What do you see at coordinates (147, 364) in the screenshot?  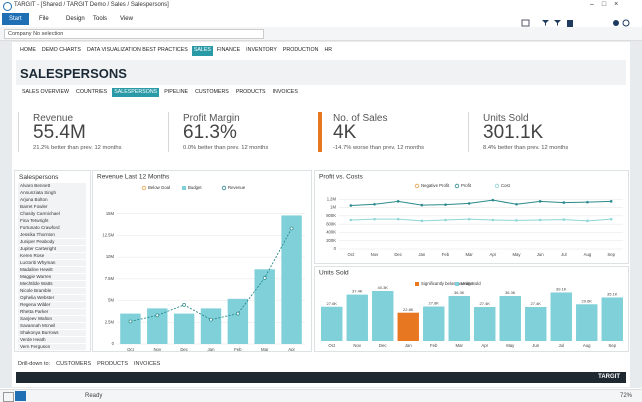 I see `drill-target: INVOICES` at bounding box center [147, 364].